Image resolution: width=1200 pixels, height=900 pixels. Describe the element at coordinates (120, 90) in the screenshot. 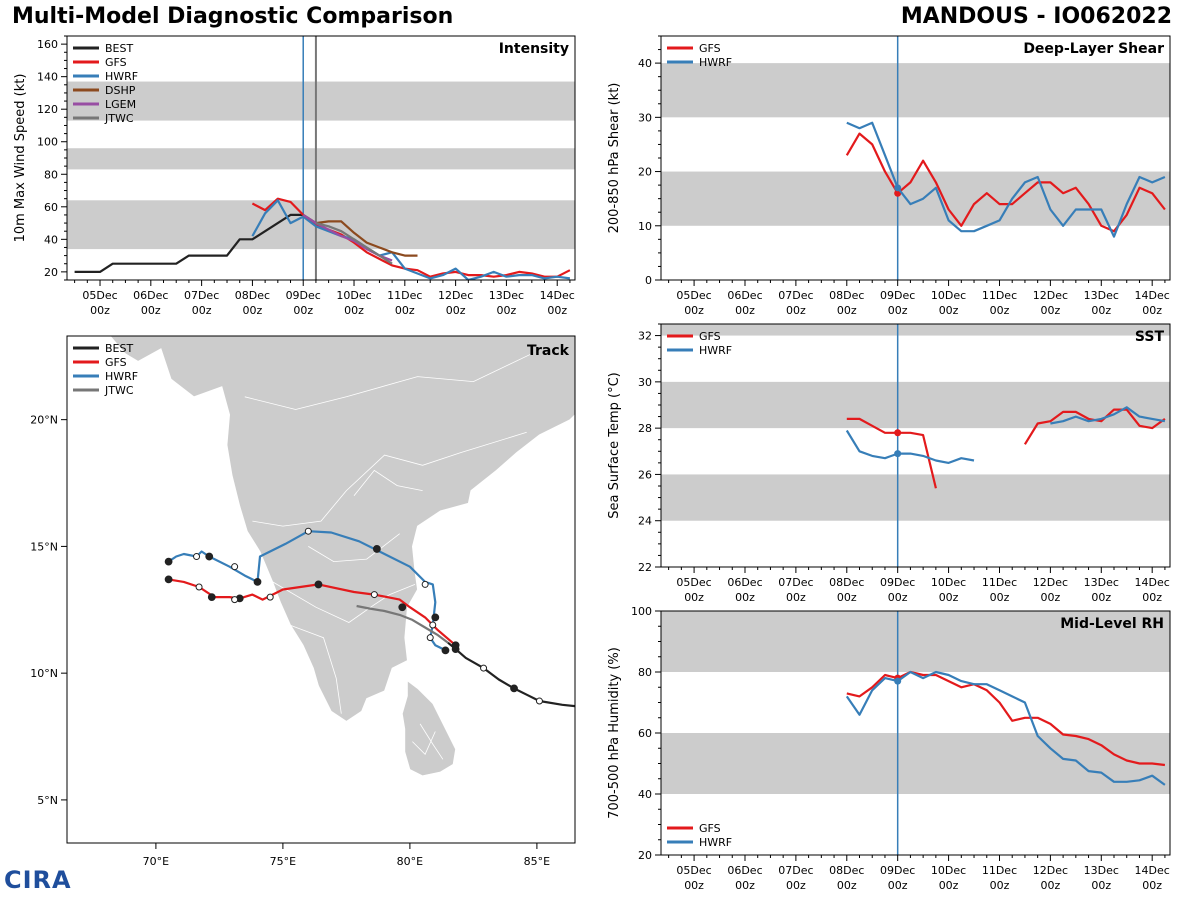

I see `legend-label-dshp: DSHP` at that location.